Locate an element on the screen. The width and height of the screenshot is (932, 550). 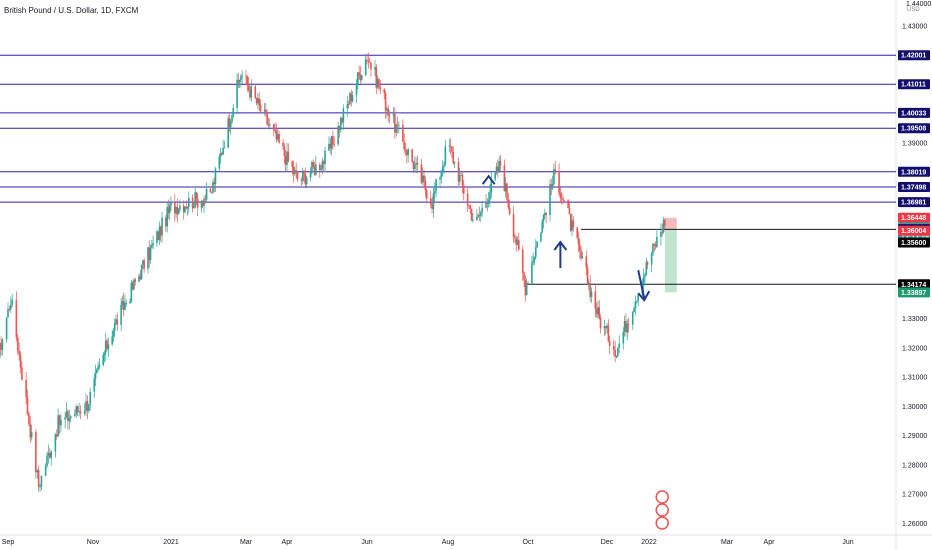
price-tag-label: 1.35600 is located at coordinates (913, 243).